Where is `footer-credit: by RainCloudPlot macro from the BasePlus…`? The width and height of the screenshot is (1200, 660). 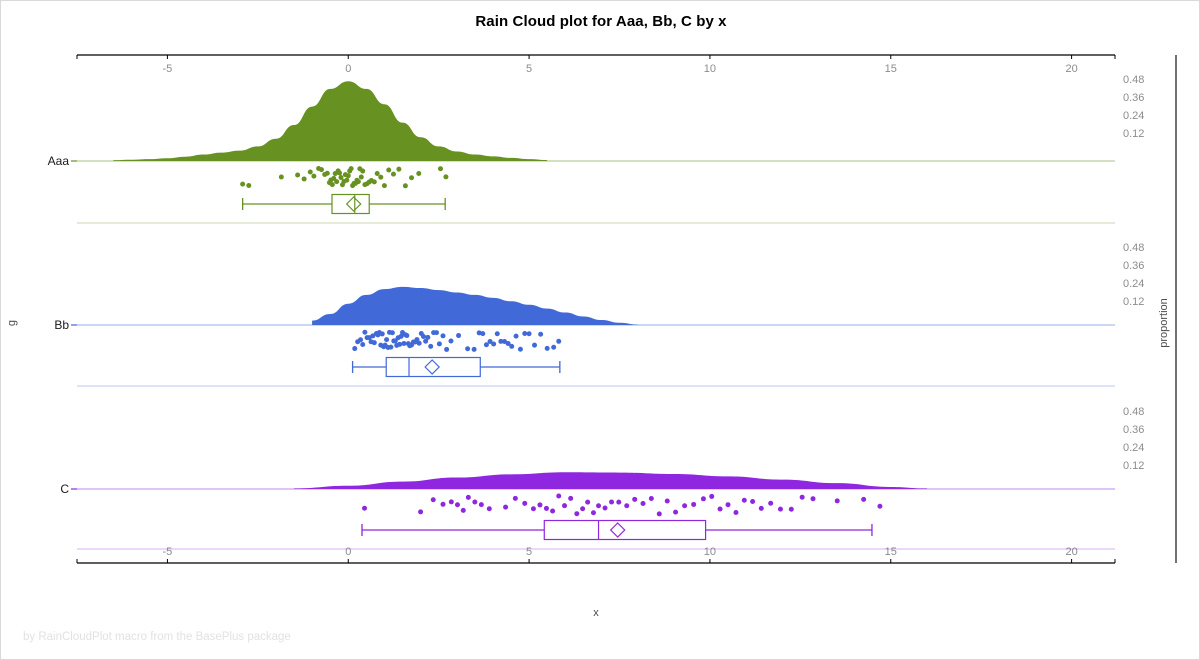
footer-credit: by RainCloudPlot macro from the BasePlus… is located at coordinates (157, 637).